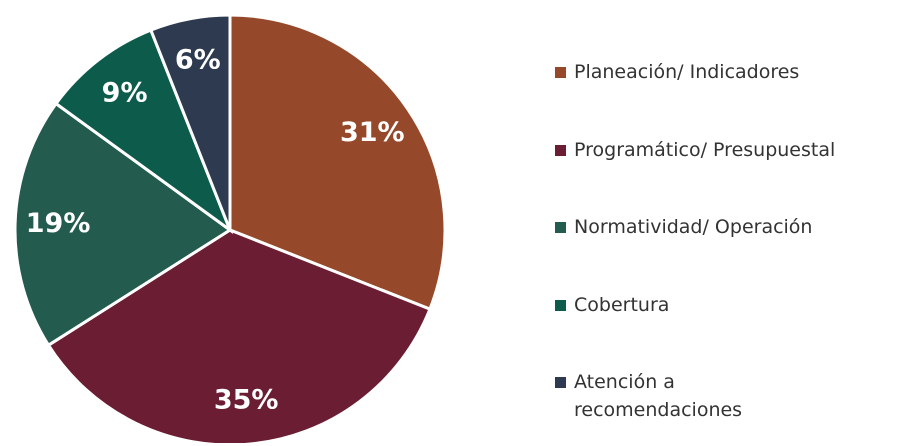  I want to click on legend-item: Cobertura, so click(735, 330).